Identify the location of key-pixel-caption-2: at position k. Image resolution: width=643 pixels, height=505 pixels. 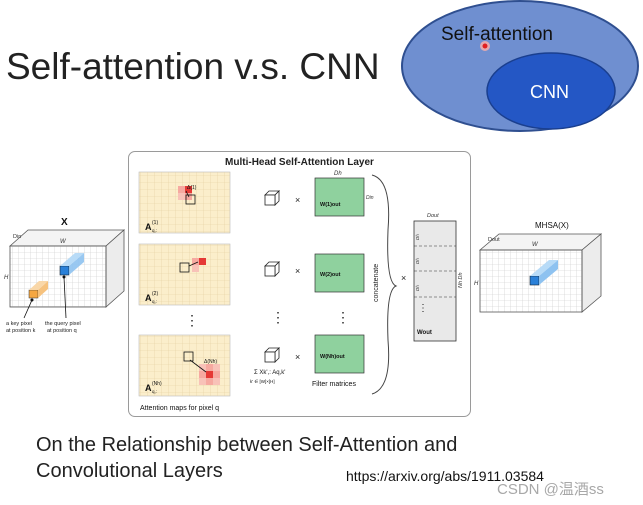
(21, 331).